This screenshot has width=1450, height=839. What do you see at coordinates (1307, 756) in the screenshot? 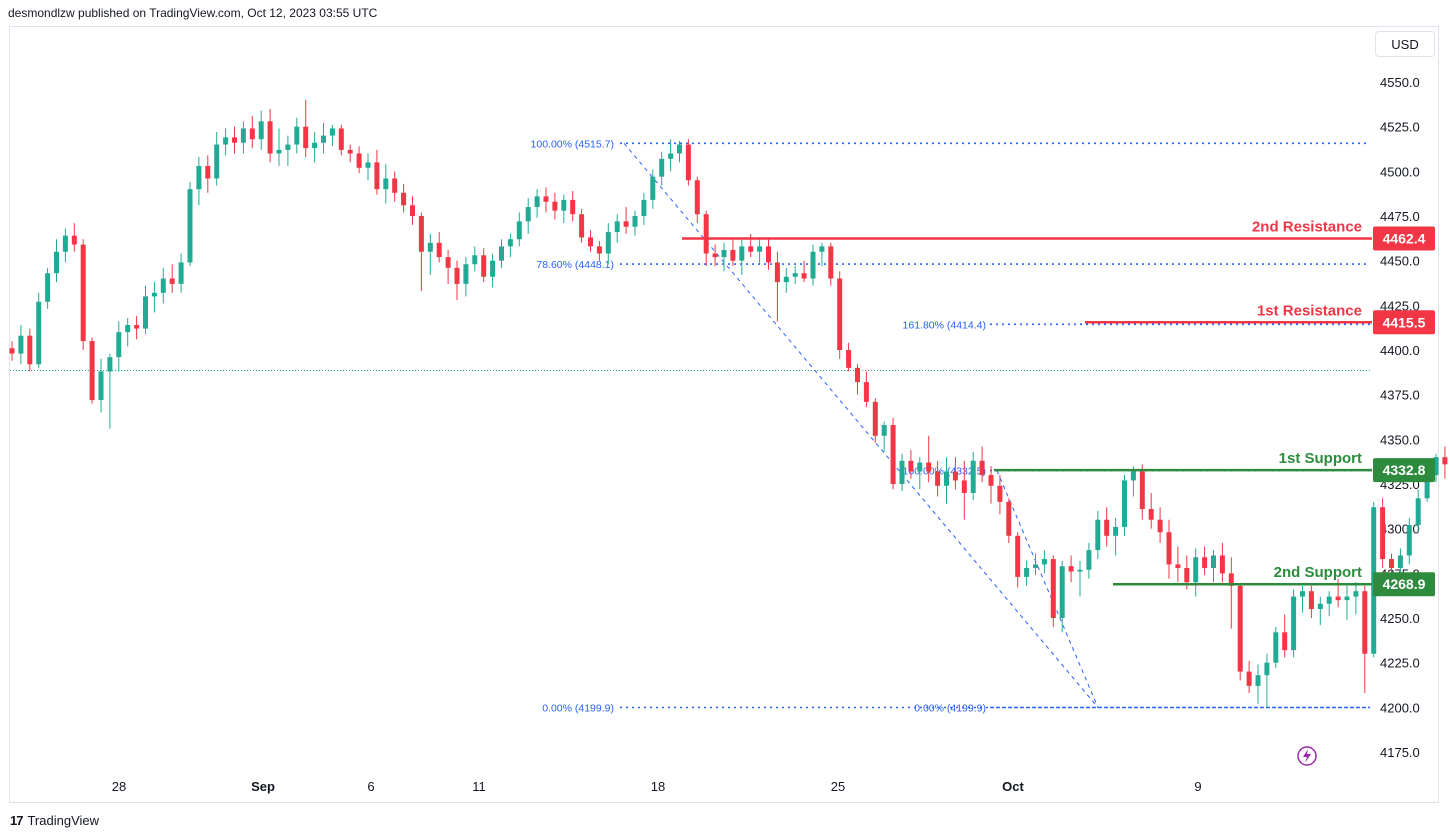
I see `lightning-icon` at bounding box center [1307, 756].